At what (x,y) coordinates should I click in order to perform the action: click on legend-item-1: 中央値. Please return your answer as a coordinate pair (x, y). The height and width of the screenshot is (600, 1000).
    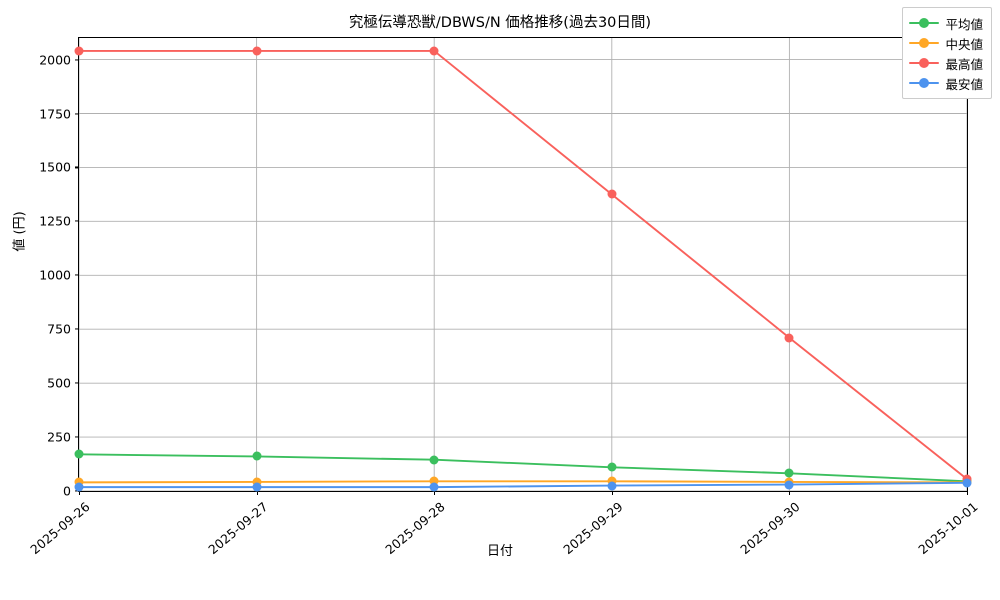
    Looking at the image, I should click on (946, 43).